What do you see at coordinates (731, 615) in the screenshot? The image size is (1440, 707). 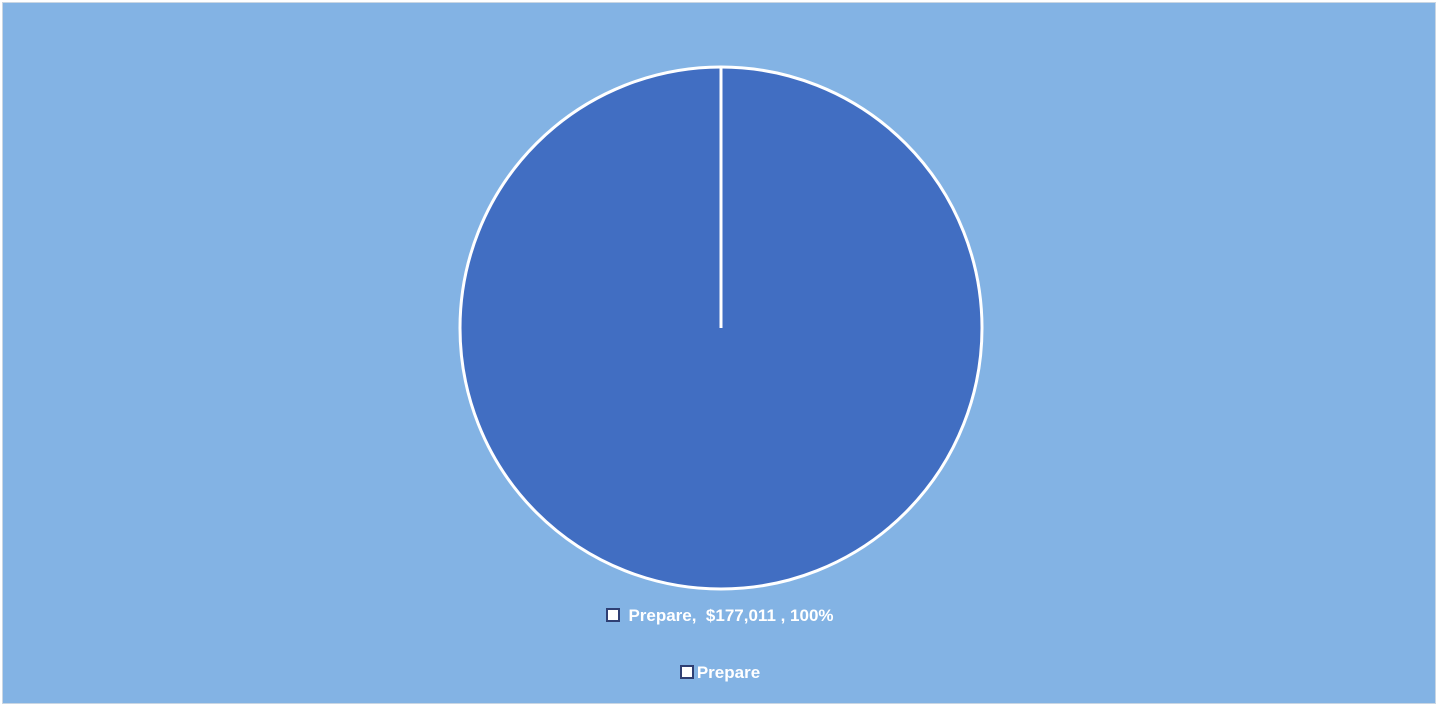 I see `data-label-text: Prepare, $177,011 , 100%` at bounding box center [731, 615].